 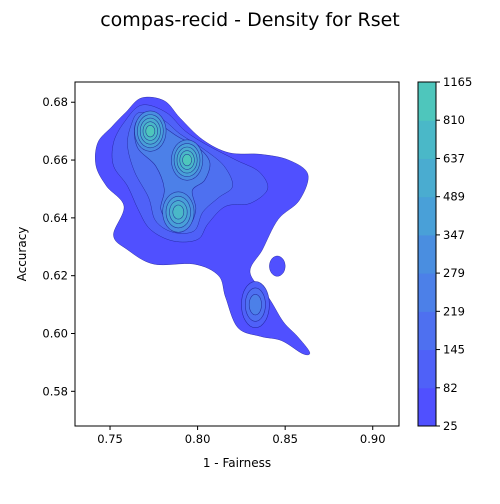 I want to click on x-tick-label: 0.75, so click(x=110, y=439).